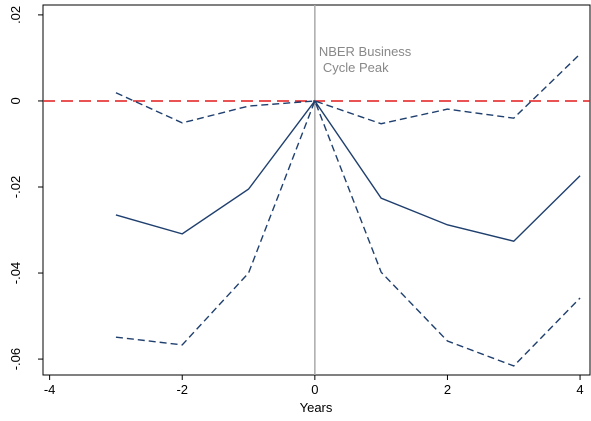 The width and height of the screenshot is (591, 421). Describe the element at coordinates (348, 89) in the screenshot. I see `series-line` at that location.